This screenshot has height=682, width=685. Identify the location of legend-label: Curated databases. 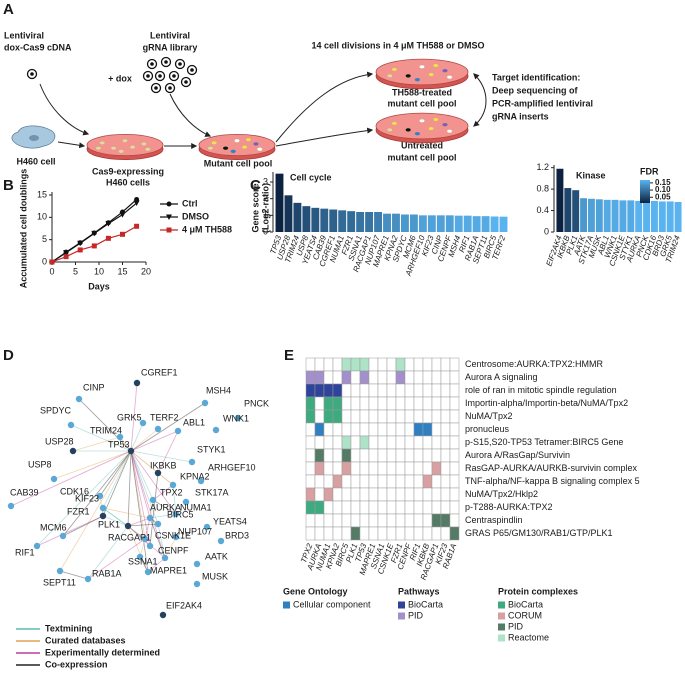
(85, 640).